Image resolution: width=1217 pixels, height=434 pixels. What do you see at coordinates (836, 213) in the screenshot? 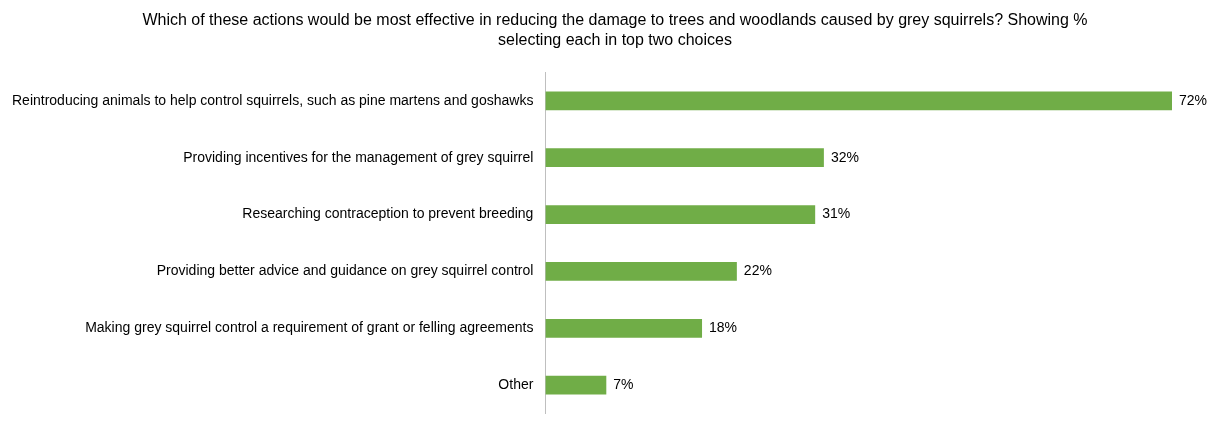
I see `data-label: 31%` at bounding box center [836, 213].